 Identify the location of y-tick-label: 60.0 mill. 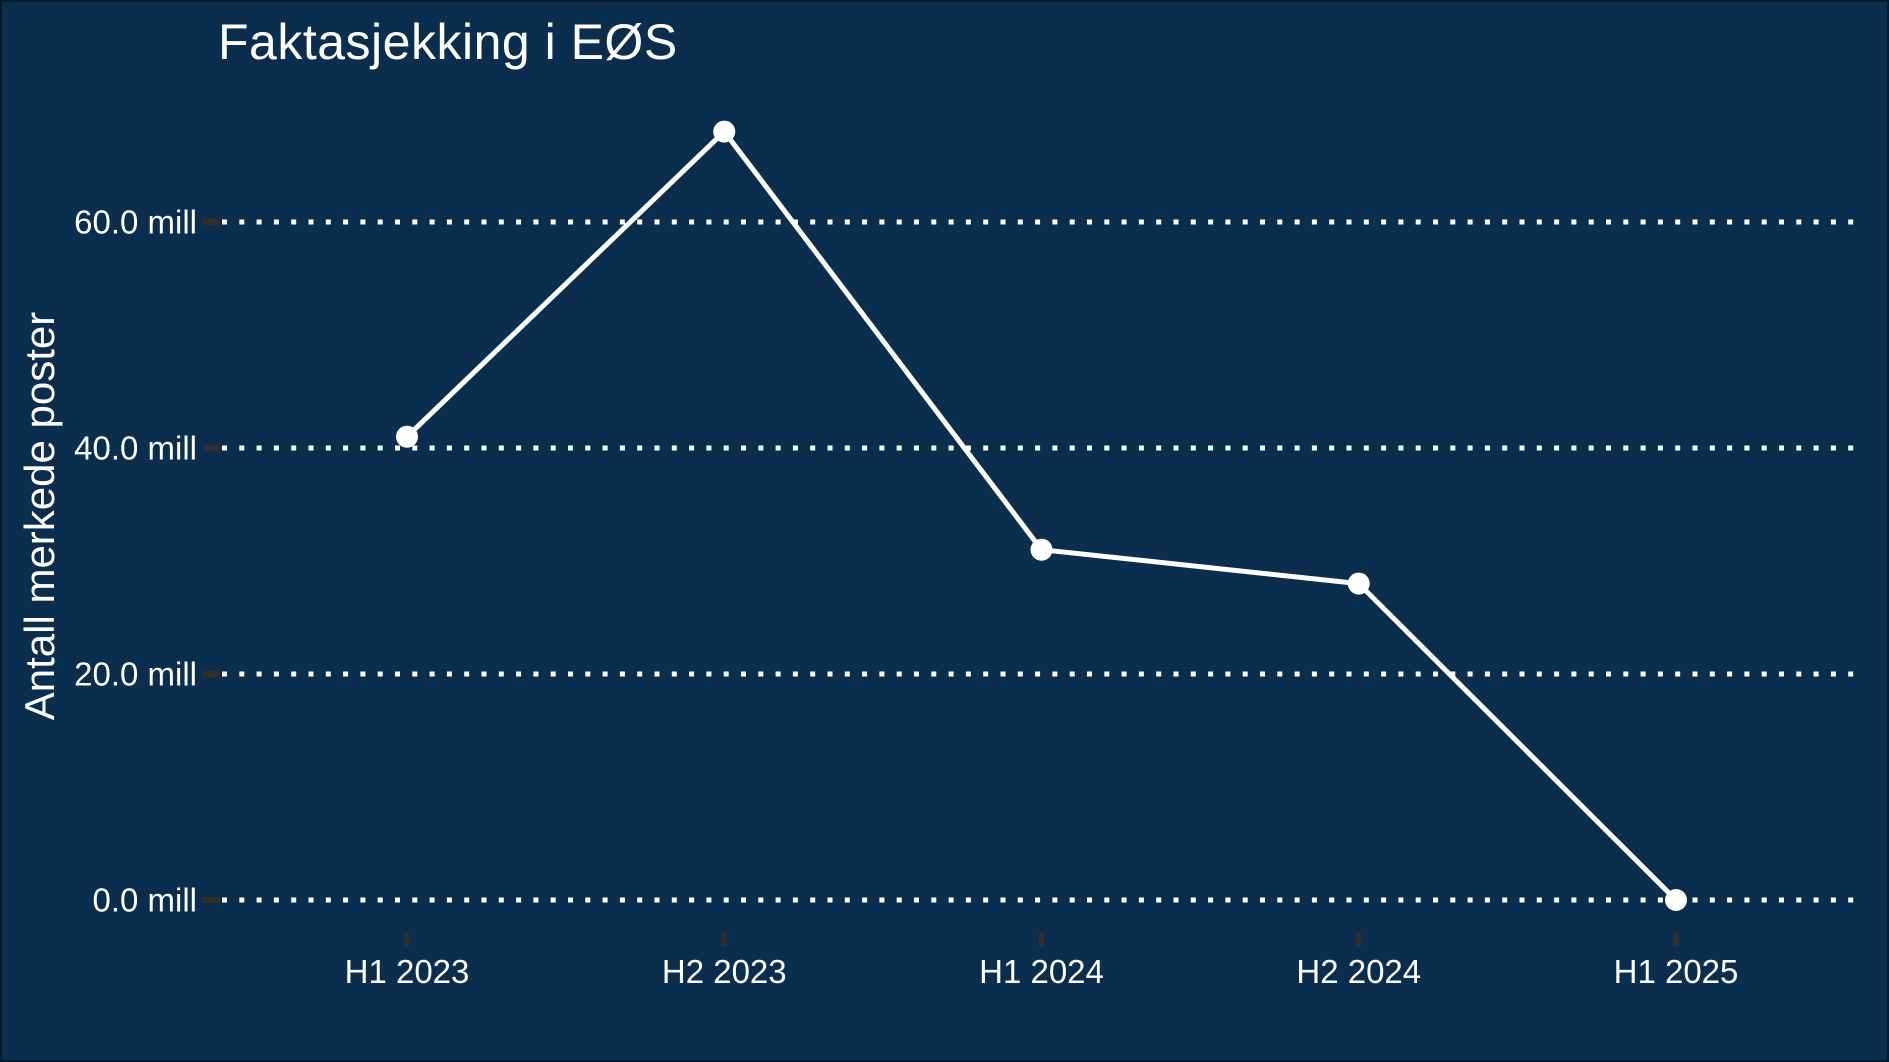
(135, 222).